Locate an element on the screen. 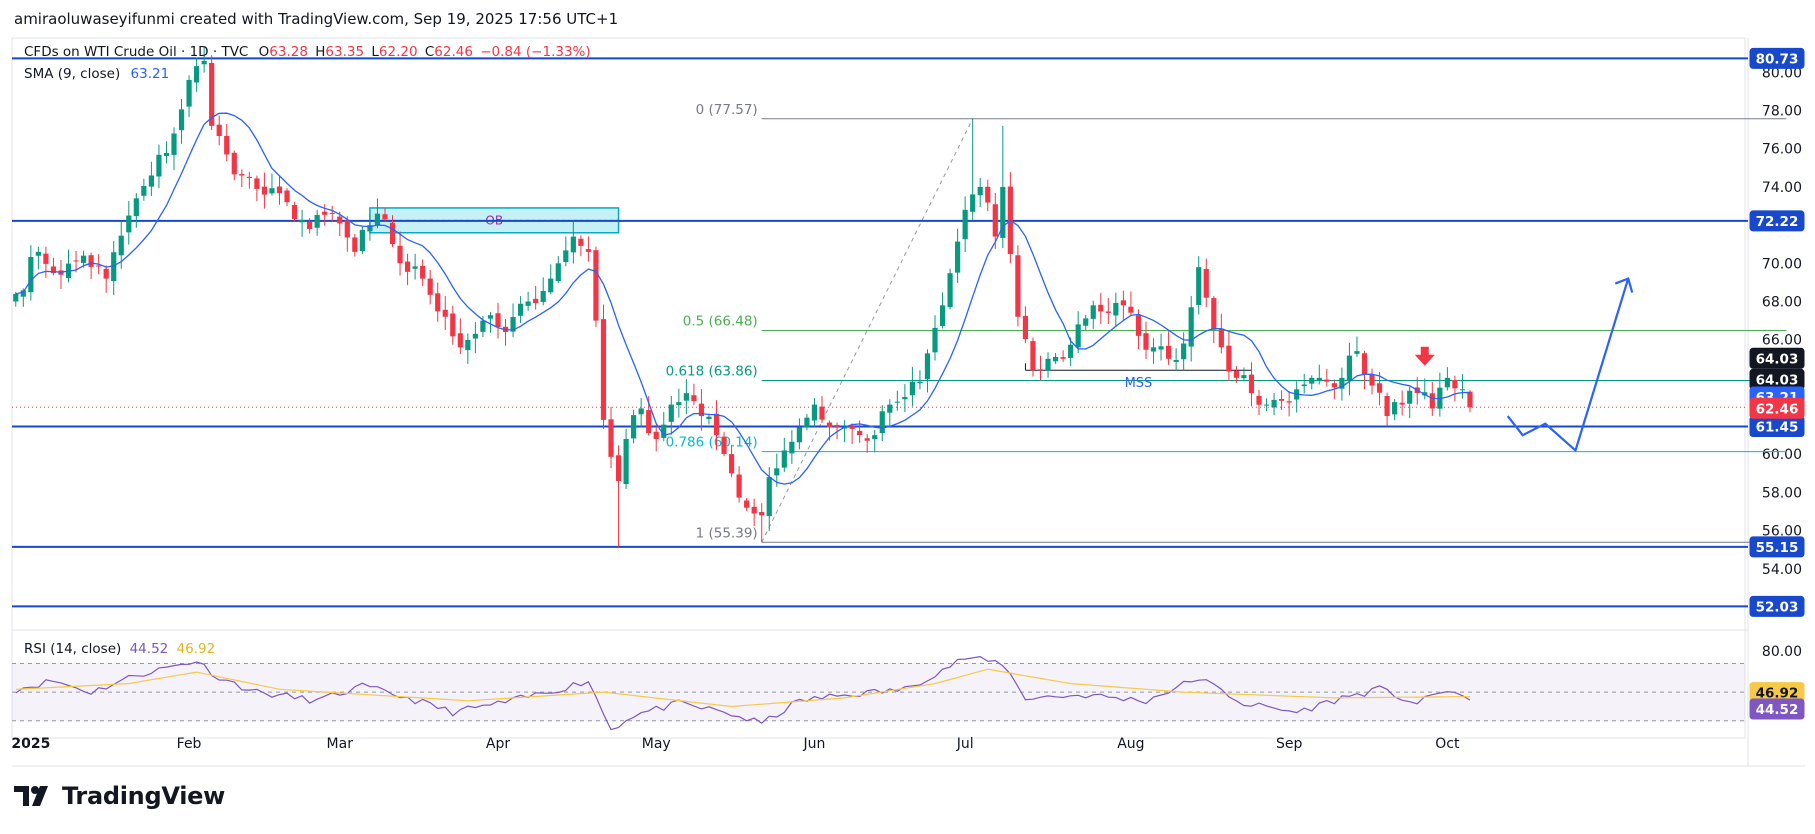  level-price-badge: 55.15 is located at coordinates (1777, 548).